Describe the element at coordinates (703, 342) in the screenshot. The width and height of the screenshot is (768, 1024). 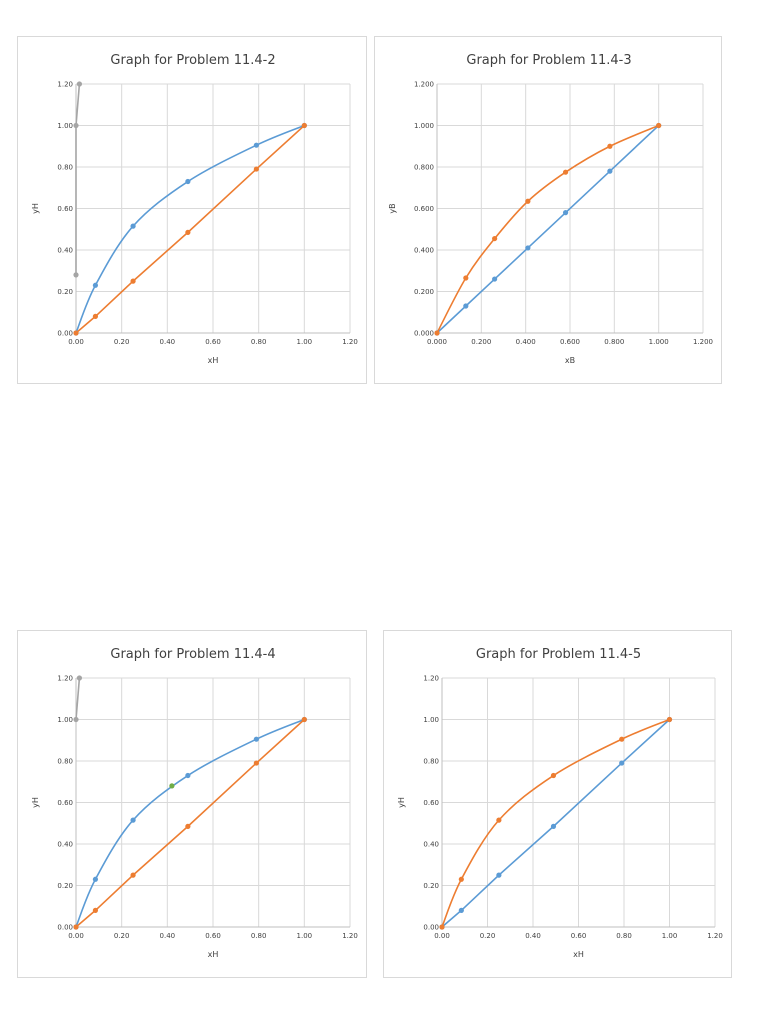
I see `x-tick-label: 1.200` at that location.